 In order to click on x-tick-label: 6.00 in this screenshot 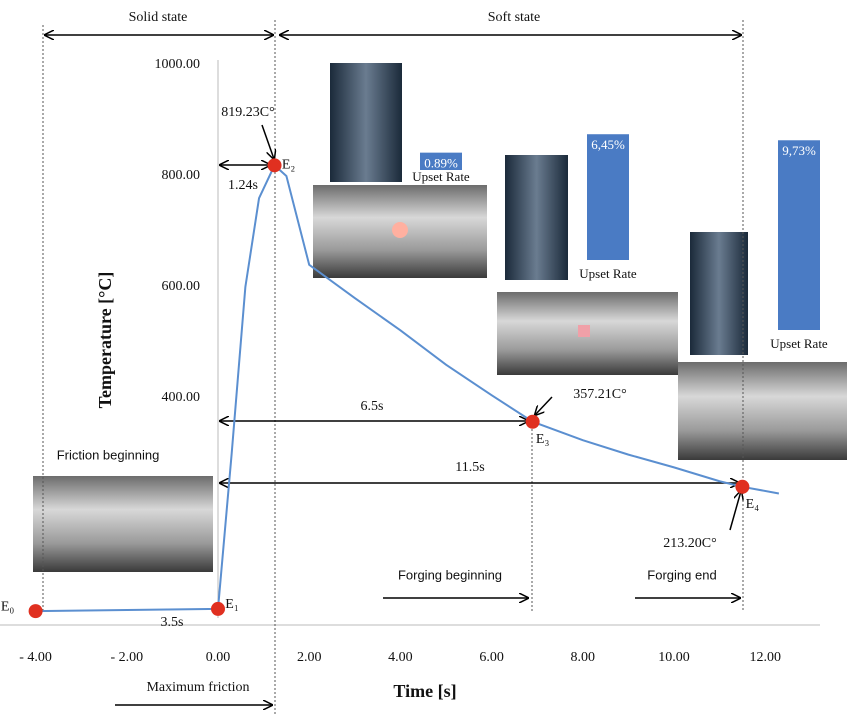, I will do `click(491, 657)`.